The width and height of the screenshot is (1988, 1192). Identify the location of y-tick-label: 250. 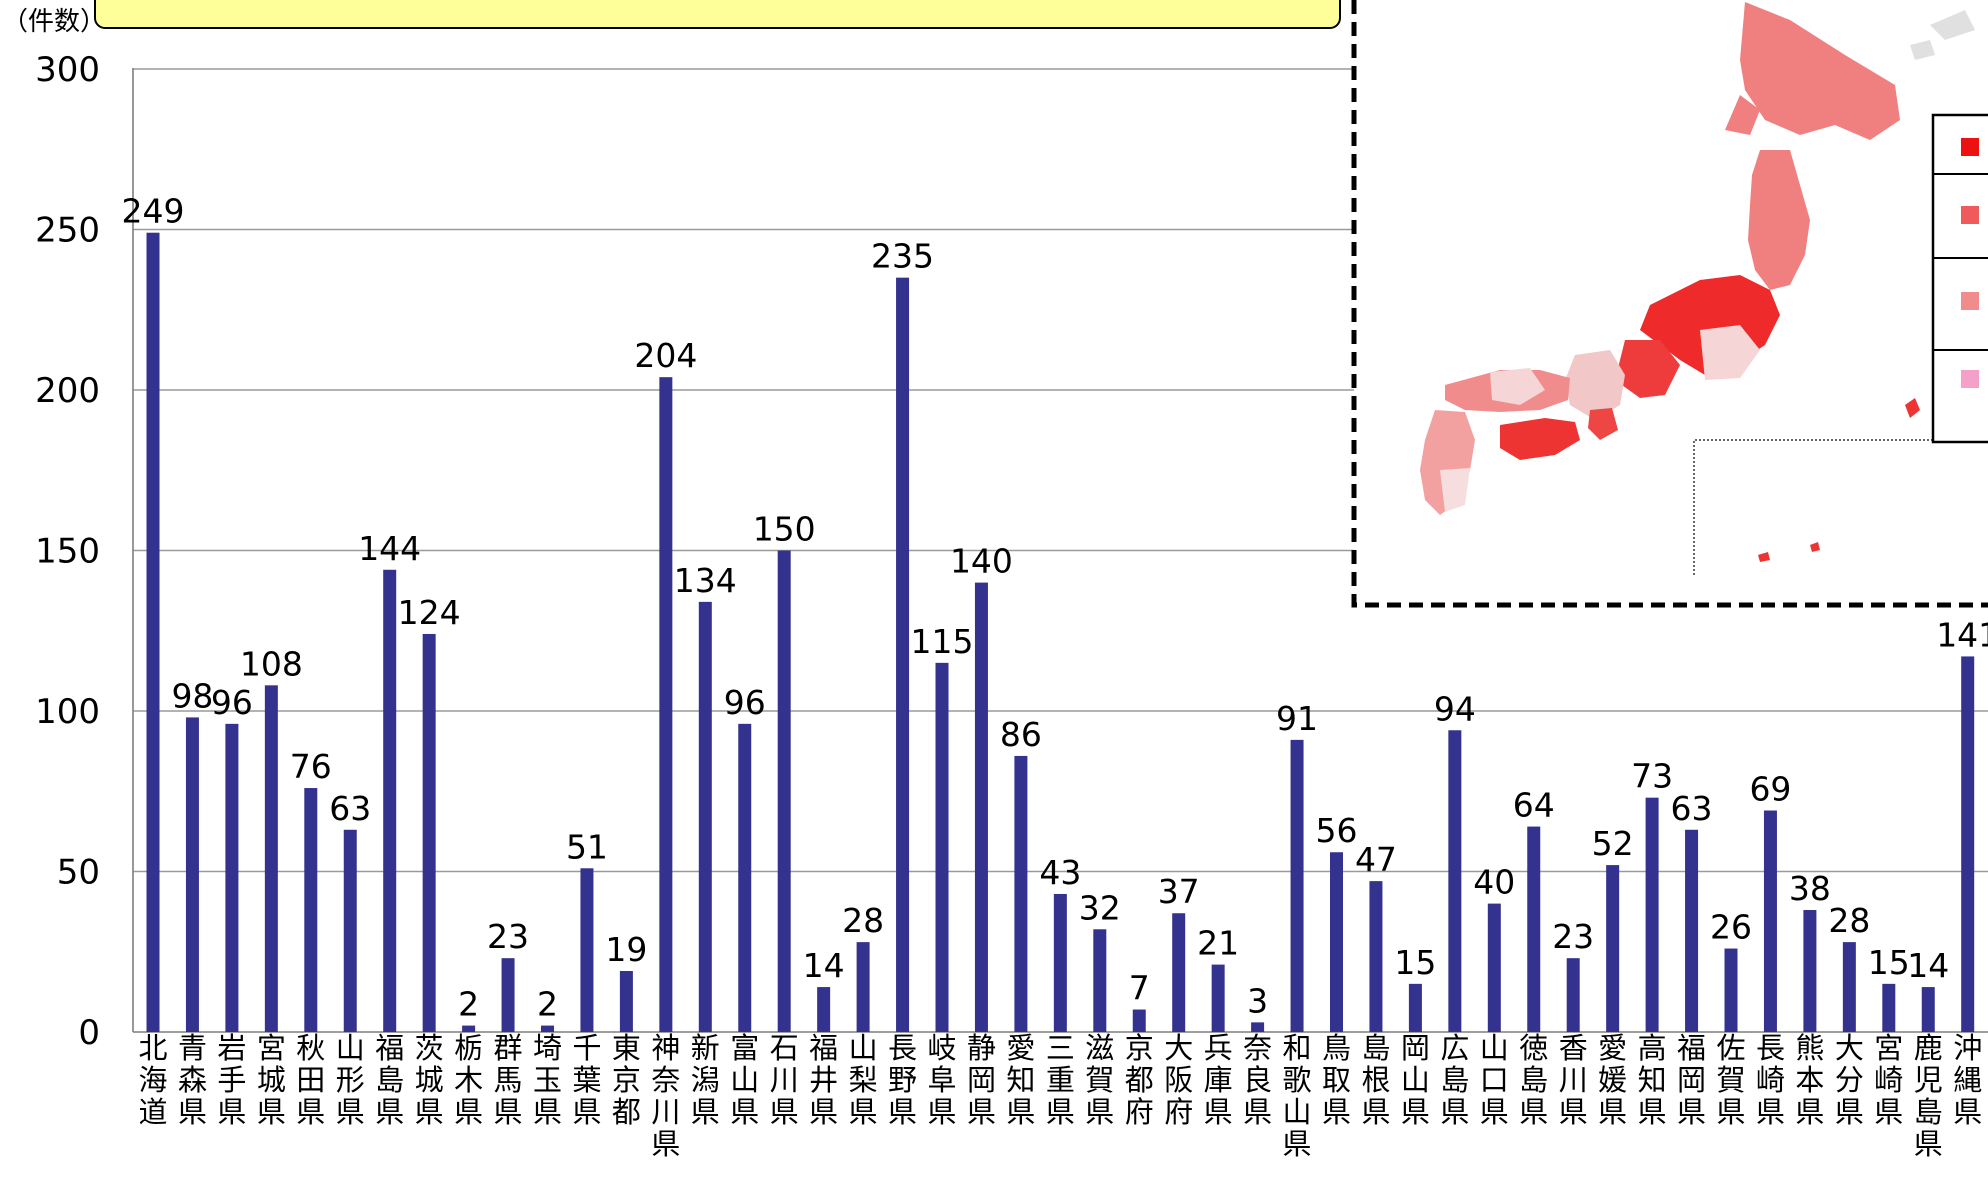
(67, 231).